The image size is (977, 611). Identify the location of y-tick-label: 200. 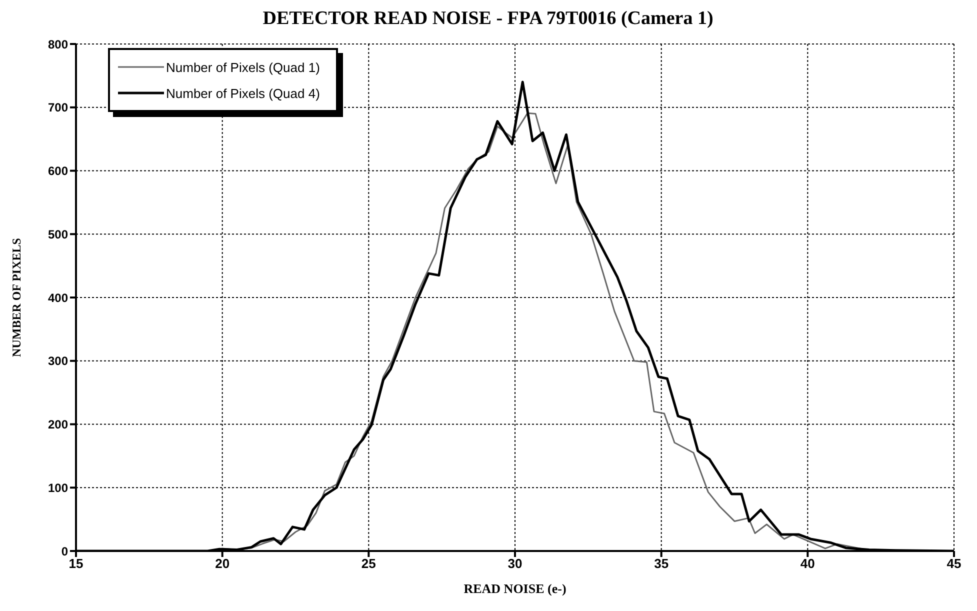
(58, 425).